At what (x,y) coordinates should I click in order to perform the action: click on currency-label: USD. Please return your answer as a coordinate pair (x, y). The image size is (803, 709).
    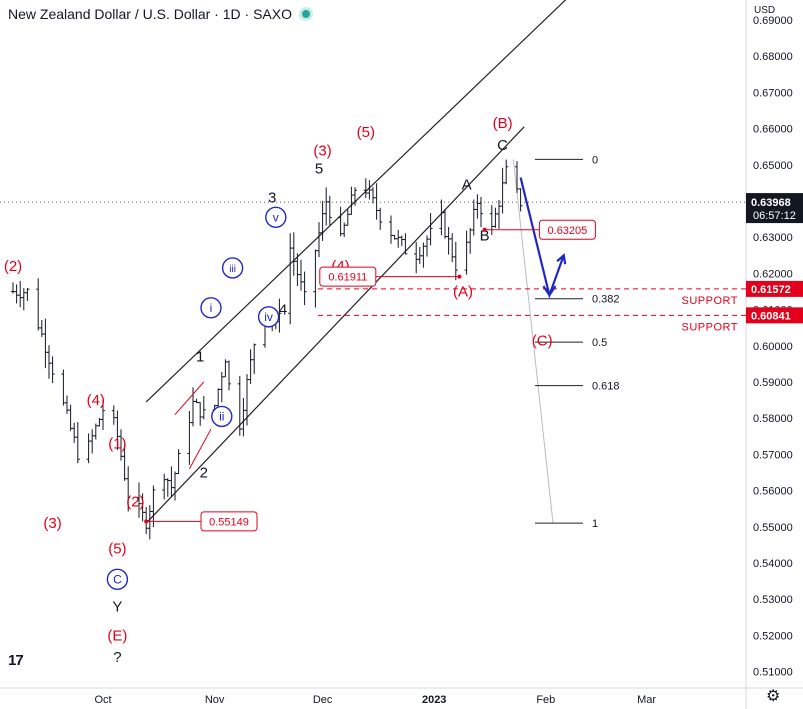
    Looking at the image, I should click on (765, 10).